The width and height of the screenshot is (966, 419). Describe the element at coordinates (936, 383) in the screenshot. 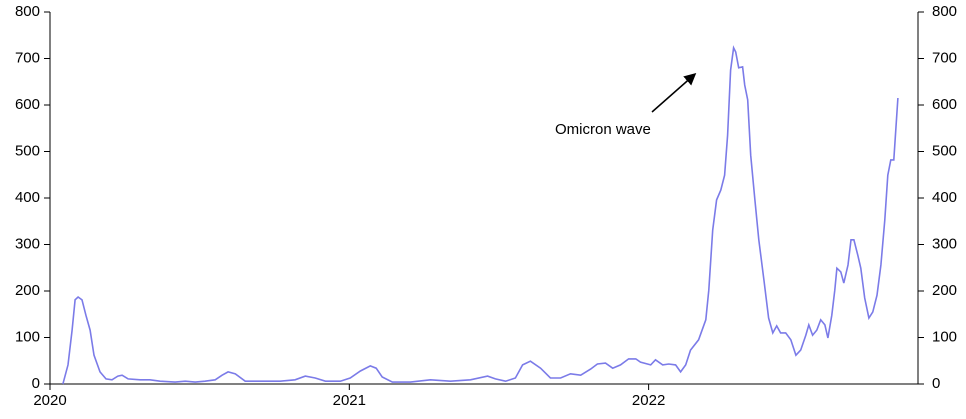

I see `y2-tick-label: 0` at that location.